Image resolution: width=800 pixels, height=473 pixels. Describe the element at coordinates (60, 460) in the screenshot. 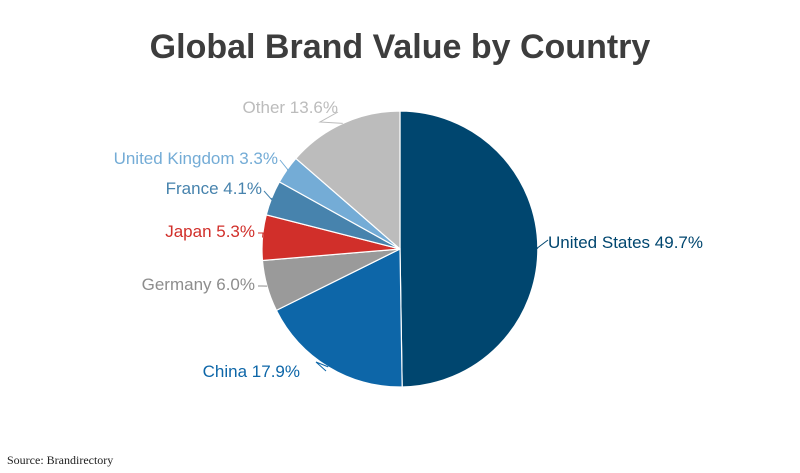

I see `source-note: Source: Brandirectory` at that location.